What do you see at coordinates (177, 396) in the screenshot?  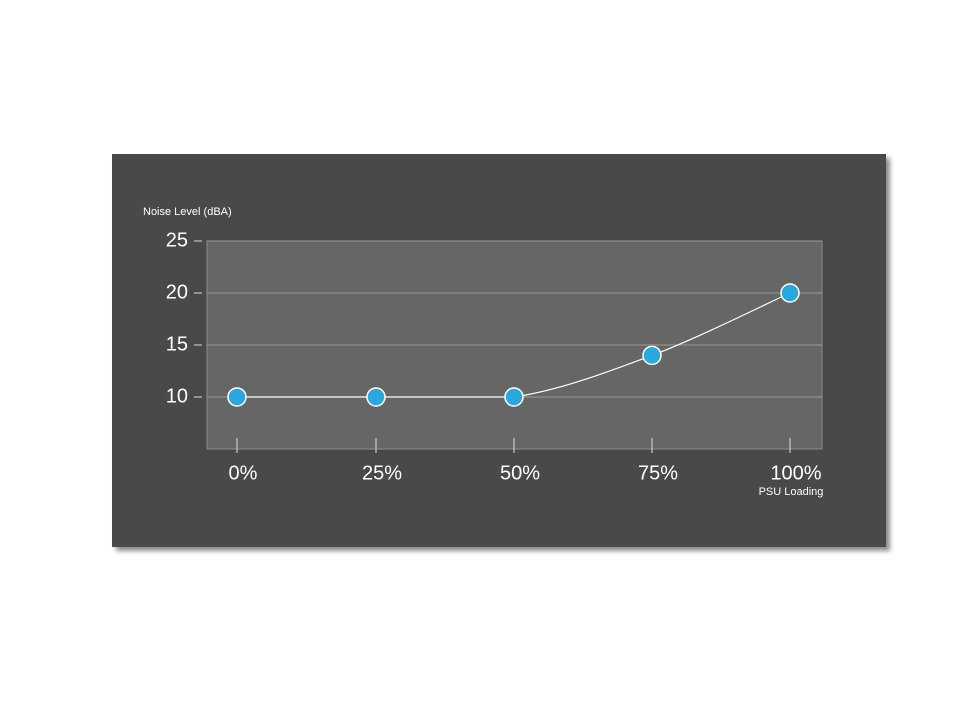 I see `y-tick-label: 10` at bounding box center [177, 396].